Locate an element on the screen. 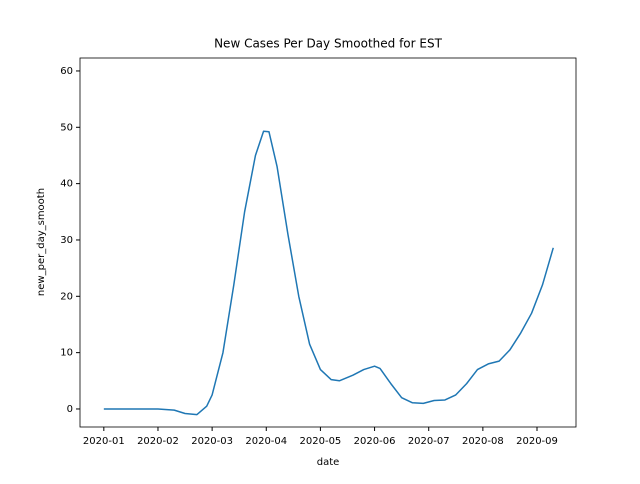  x-tick-label: 2020-05 is located at coordinates (321, 441).